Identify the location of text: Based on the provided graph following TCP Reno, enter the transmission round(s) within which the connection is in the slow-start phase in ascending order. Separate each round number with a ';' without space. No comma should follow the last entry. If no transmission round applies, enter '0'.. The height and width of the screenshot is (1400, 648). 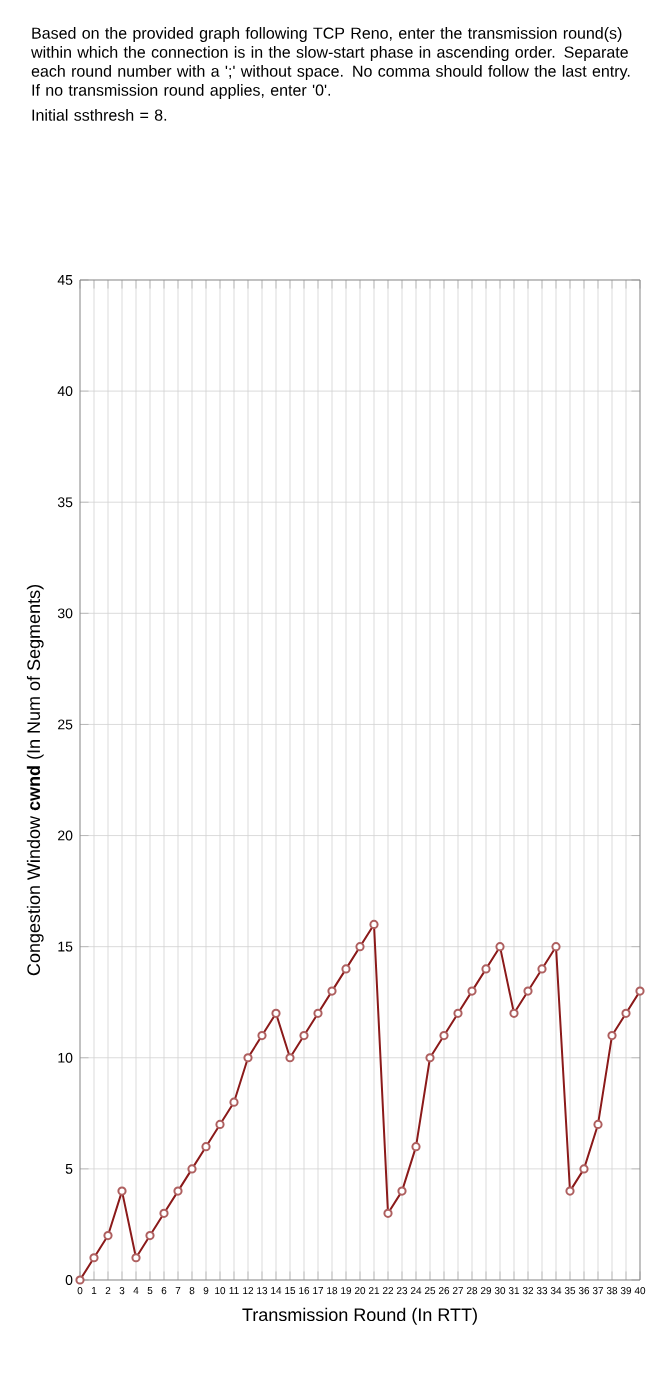
(330, 63).